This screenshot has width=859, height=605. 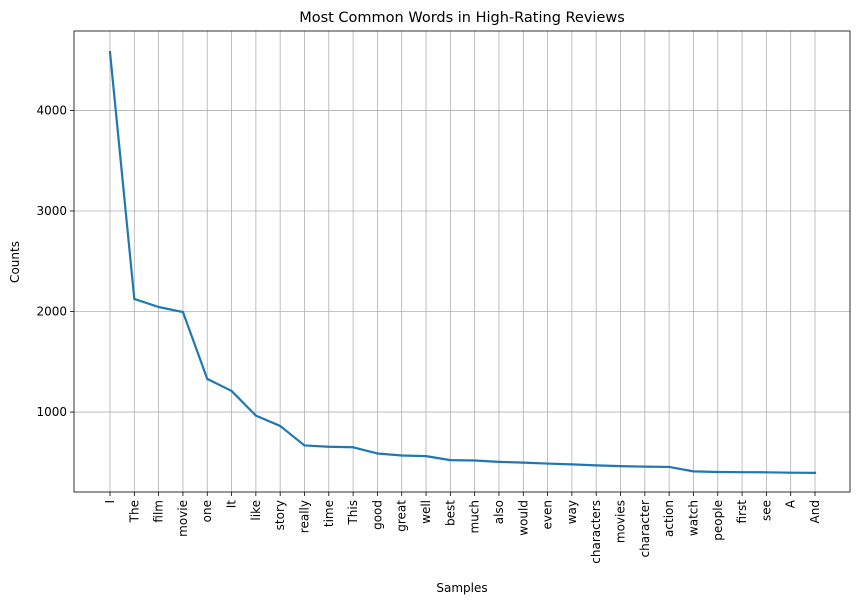 I want to click on x-tick-label: even, so click(x=548, y=514).